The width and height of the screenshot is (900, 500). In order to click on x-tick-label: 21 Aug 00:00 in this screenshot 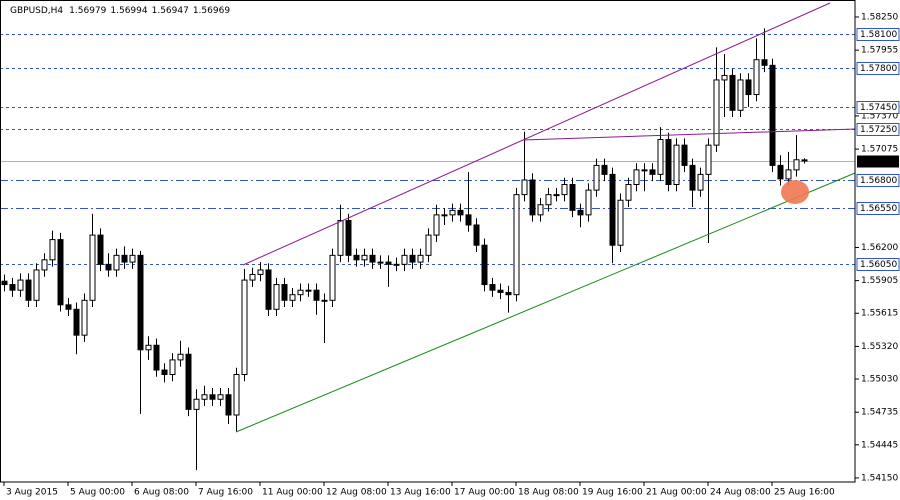, I will do `click(676, 493)`.